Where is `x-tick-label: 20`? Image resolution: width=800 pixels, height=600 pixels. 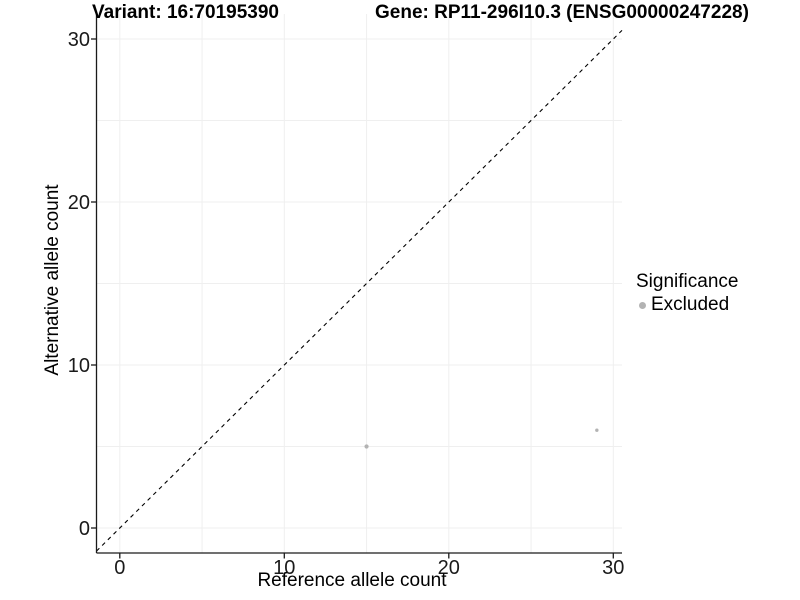 x-tick-label: 20 is located at coordinates (449, 568).